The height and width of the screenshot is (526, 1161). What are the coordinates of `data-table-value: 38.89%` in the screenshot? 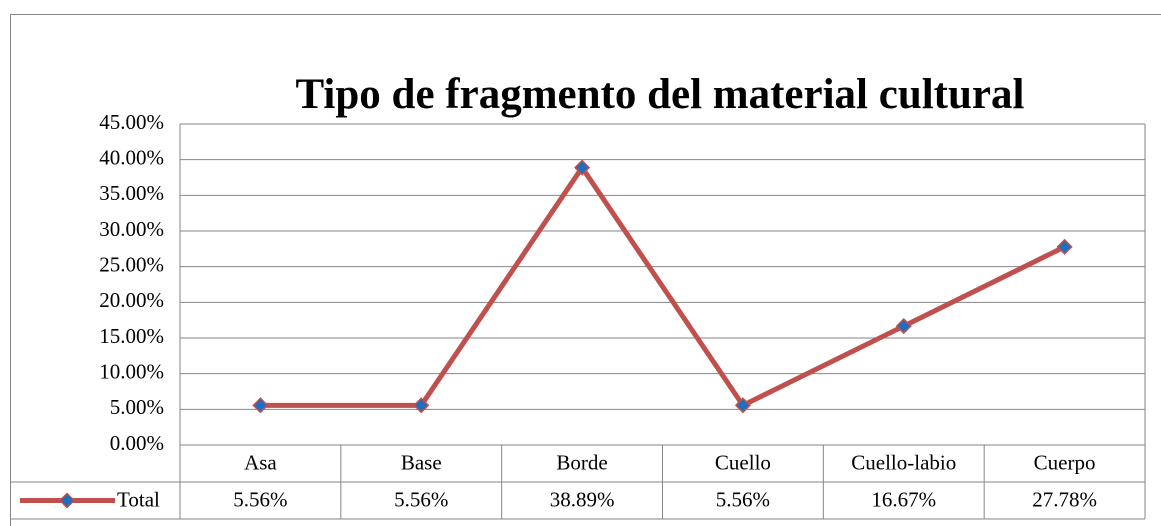 It's located at (582, 499).